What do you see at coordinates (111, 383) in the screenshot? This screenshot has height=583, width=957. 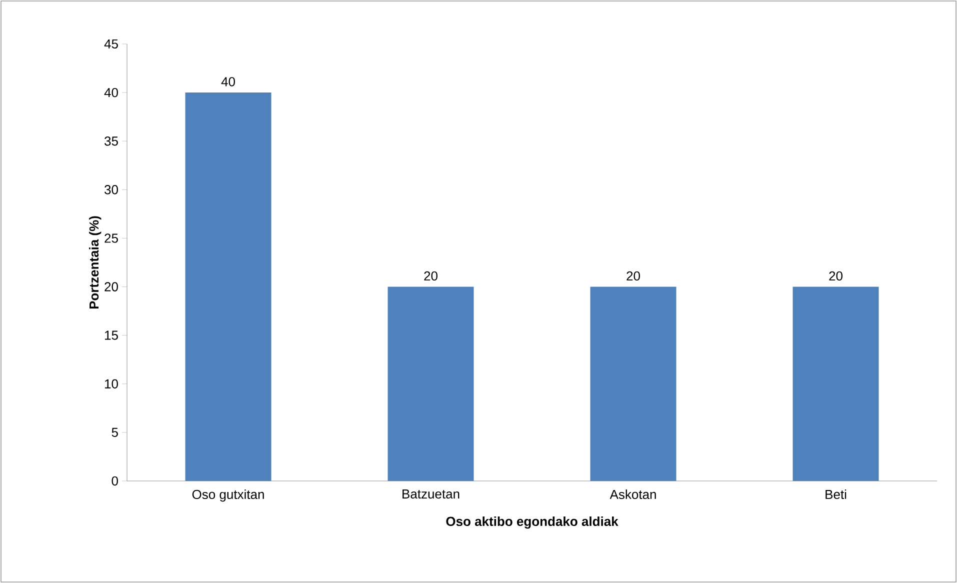 I see `y-tick-label: 10` at bounding box center [111, 383].